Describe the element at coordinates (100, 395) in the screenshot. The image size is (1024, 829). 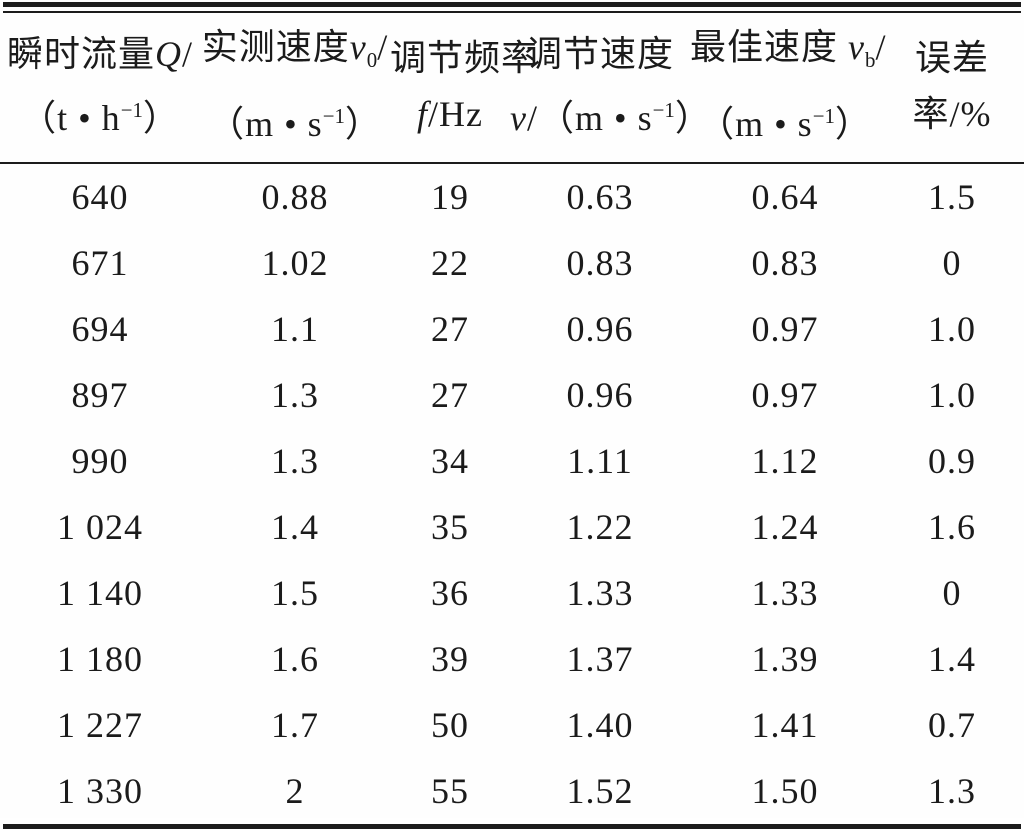
I see `cell-flow: 897` at that location.